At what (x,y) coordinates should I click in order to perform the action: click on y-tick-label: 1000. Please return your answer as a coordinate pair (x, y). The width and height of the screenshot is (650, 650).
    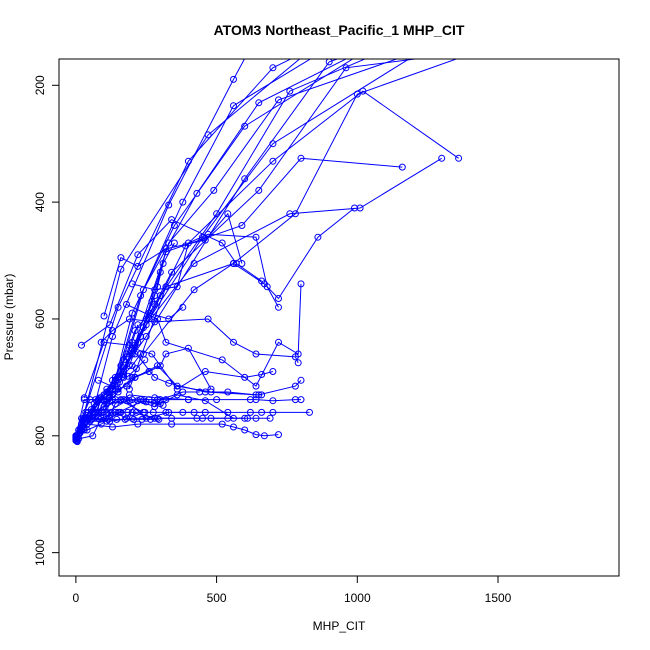
    Looking at the image, I should click on (40, 552).